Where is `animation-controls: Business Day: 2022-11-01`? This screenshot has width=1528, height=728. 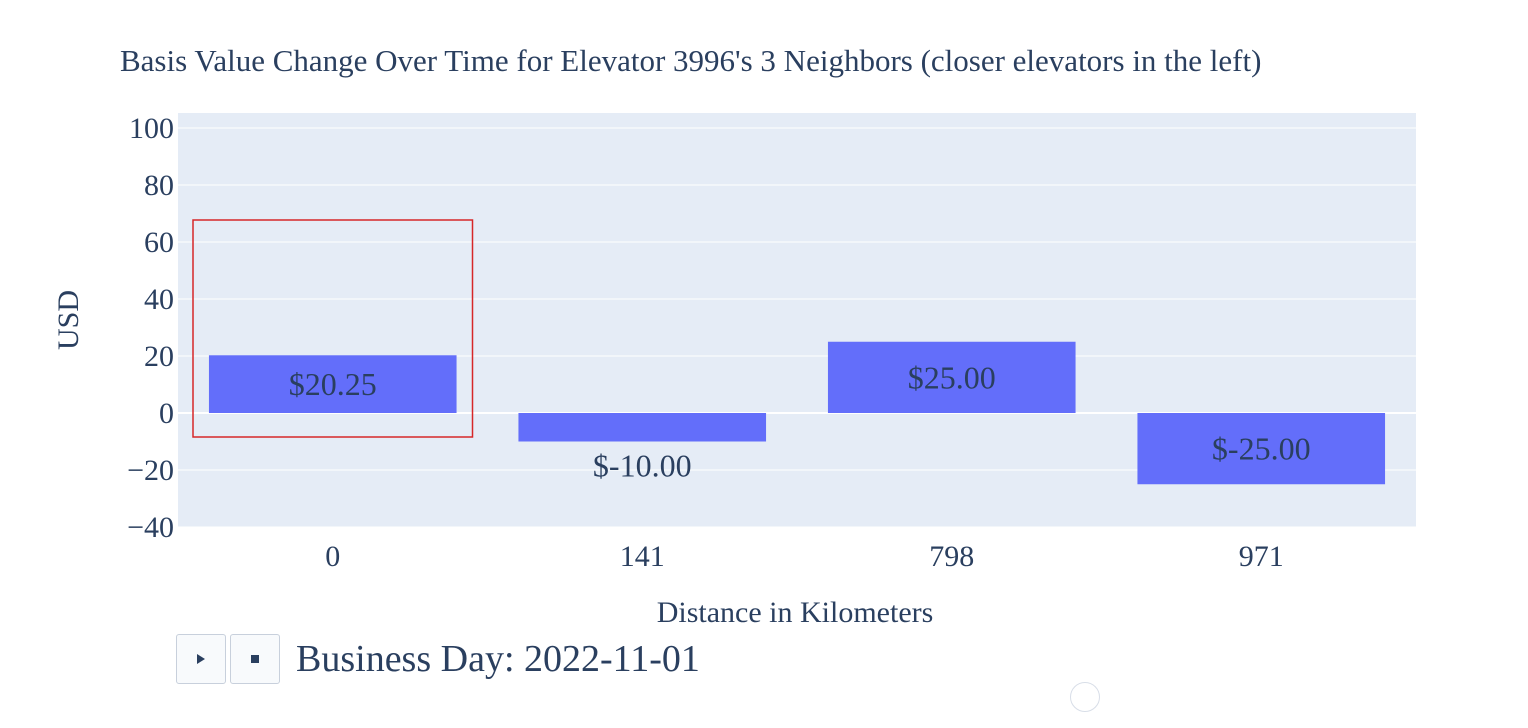
animation-controls: Business Day: 2022-11-01 is located at coordinates (438, 659).